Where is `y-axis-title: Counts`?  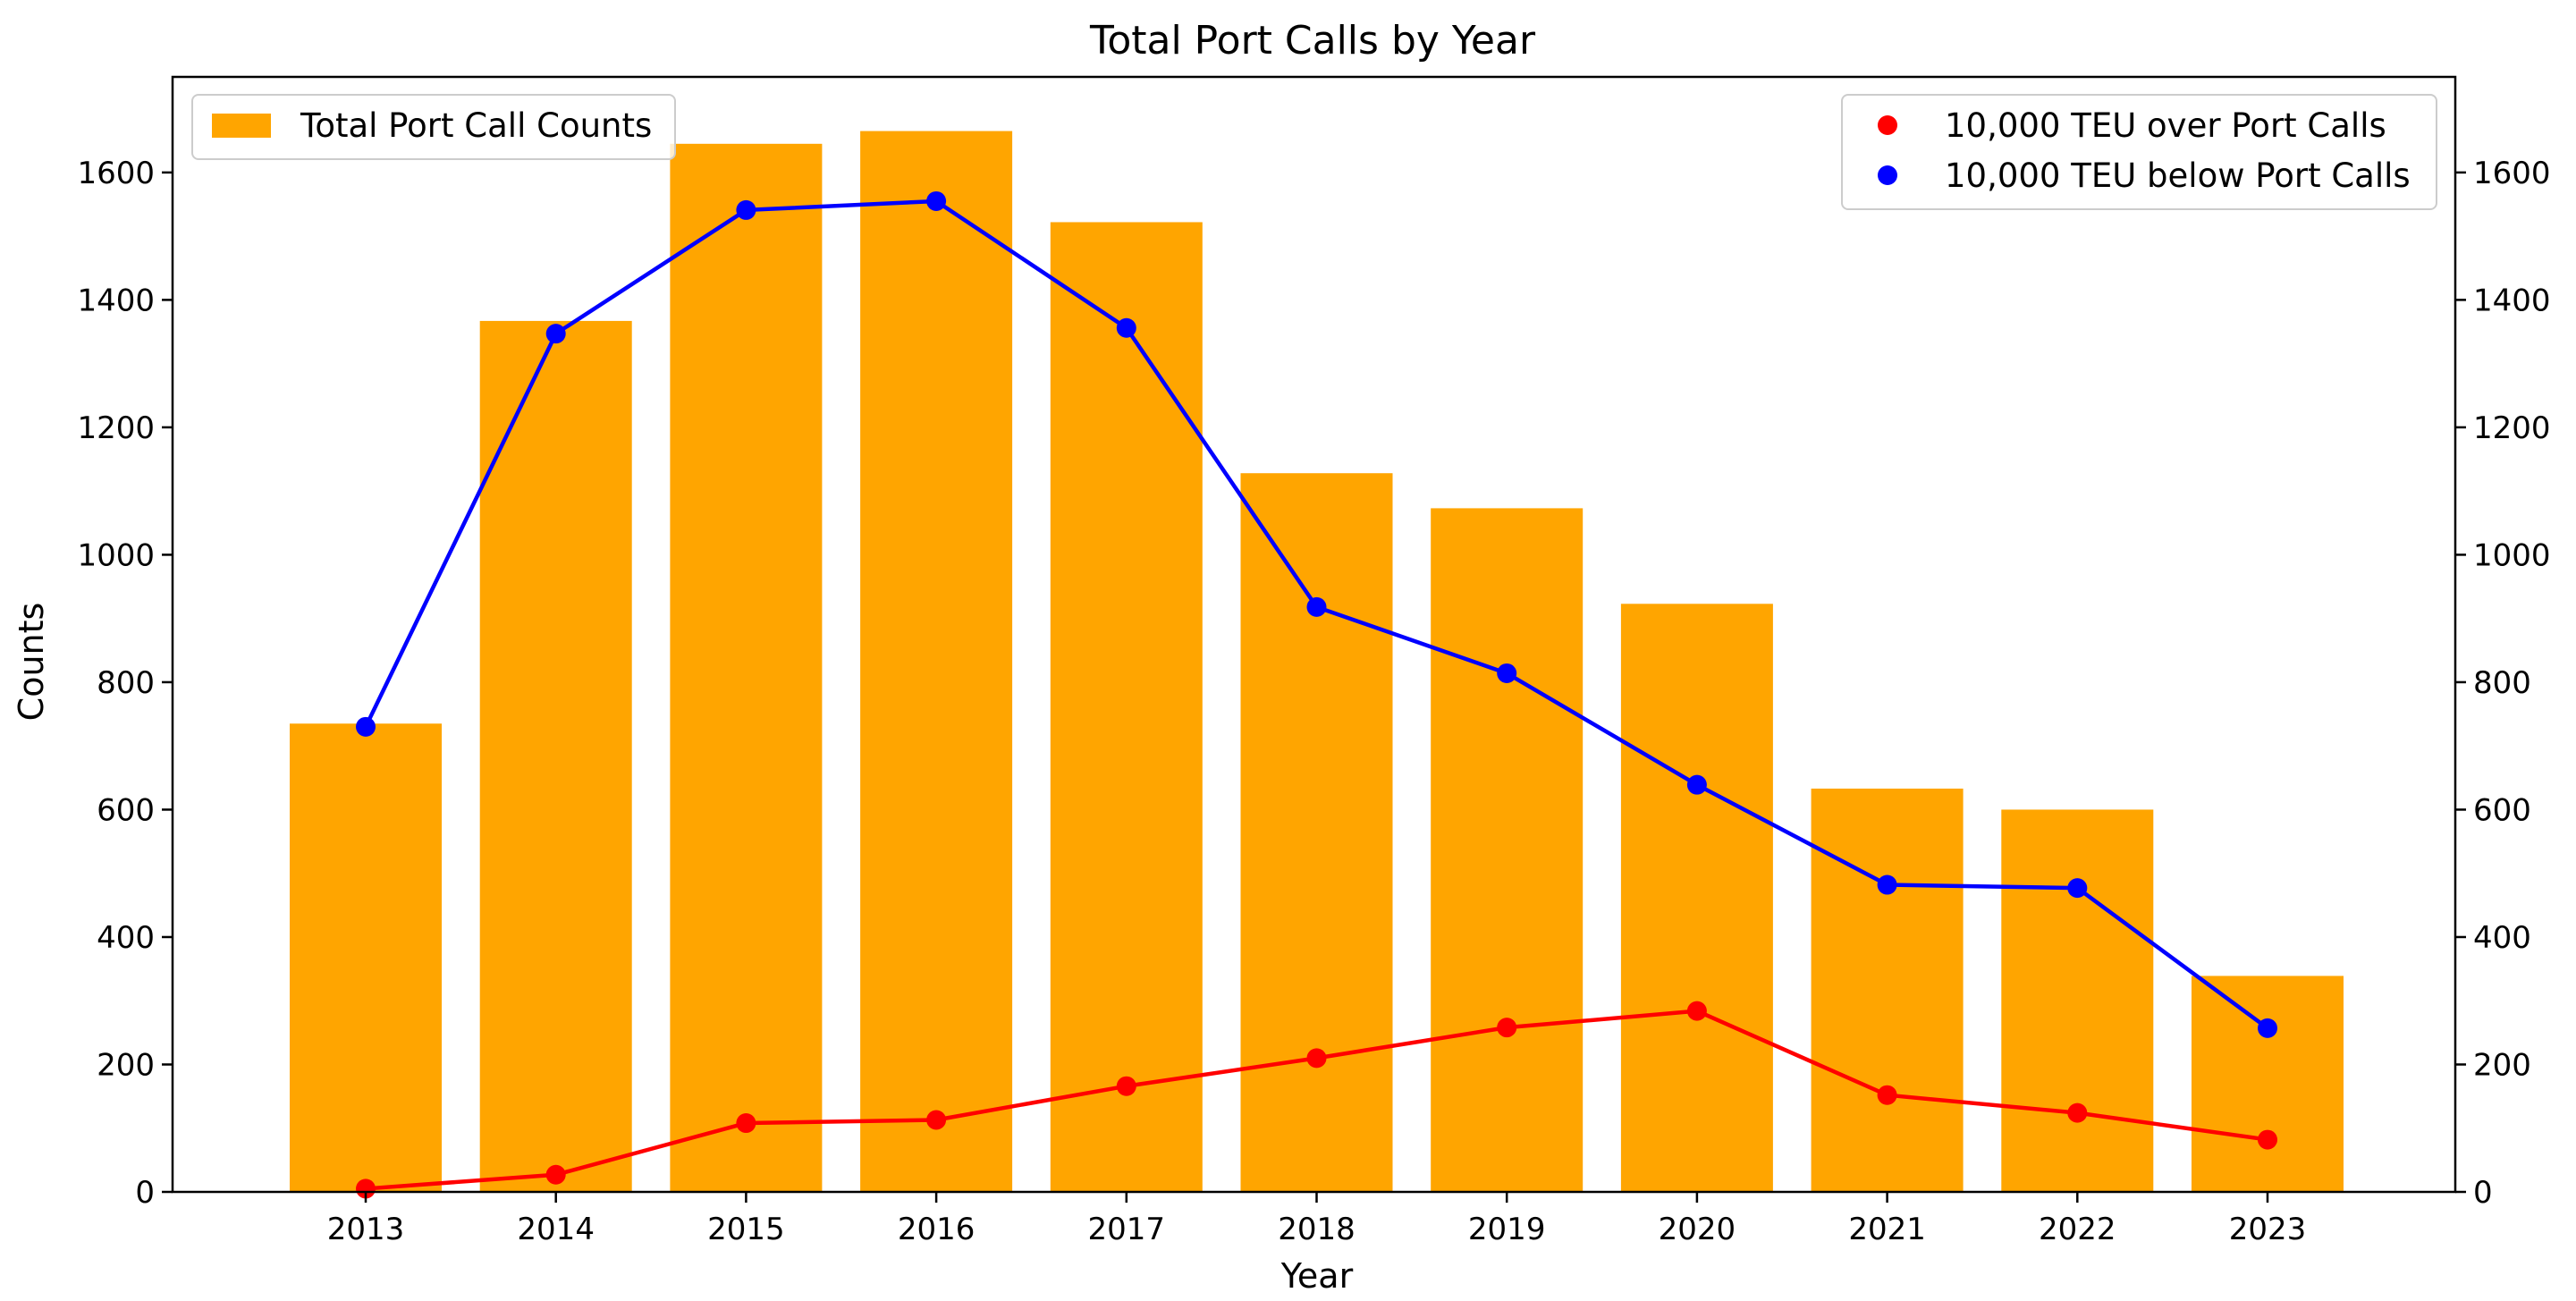 y-axis-title: Counts is located at coordinates (31, 662).